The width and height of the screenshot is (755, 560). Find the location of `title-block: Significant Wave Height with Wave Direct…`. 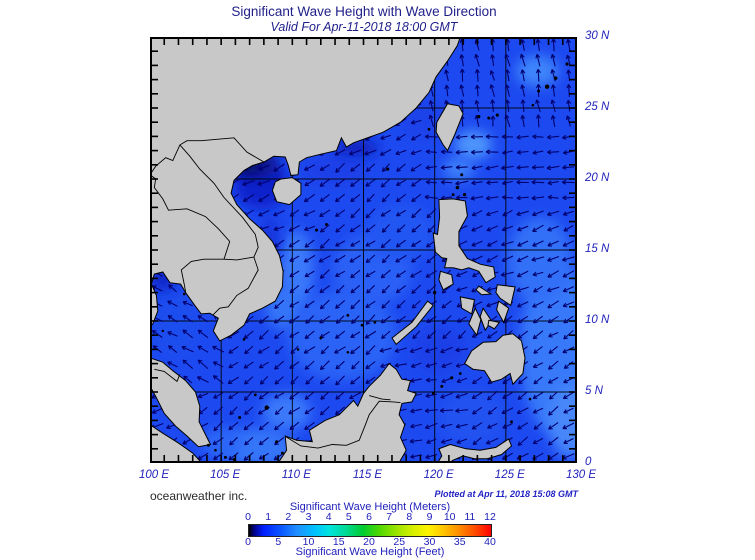

title-block: Significant Wave Height with Wave Direct… is located at coordinates (364, 19).